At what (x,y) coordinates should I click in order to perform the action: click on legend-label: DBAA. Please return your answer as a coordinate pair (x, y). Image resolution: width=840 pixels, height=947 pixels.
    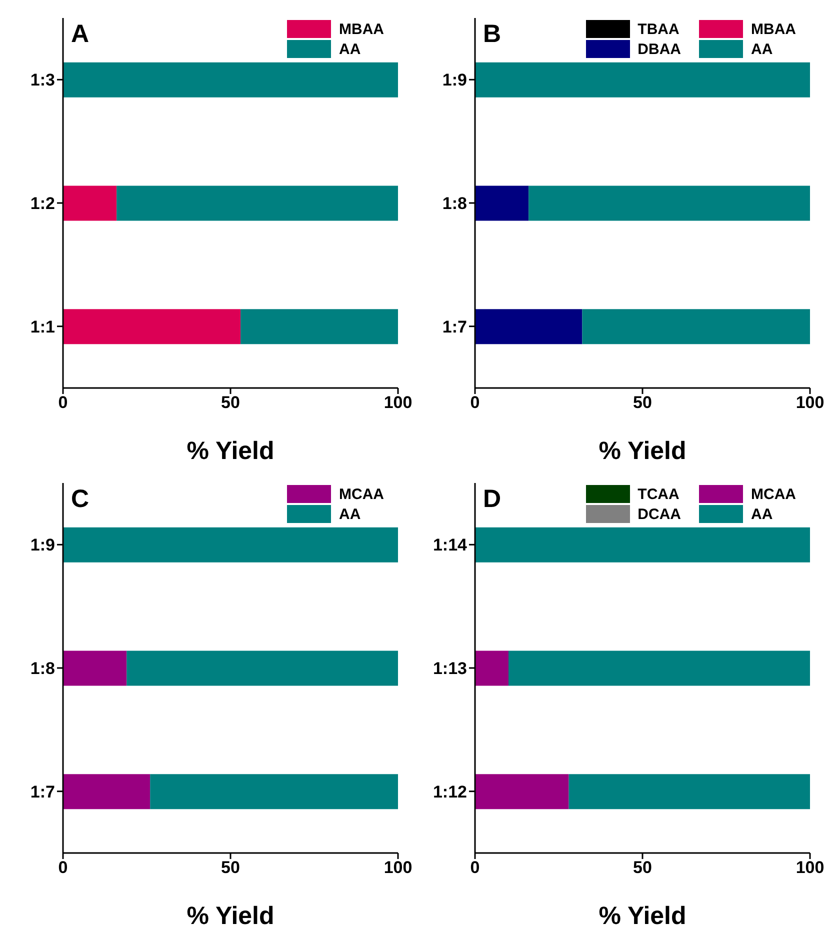
    Looking at the image, I should click on (659, 49).